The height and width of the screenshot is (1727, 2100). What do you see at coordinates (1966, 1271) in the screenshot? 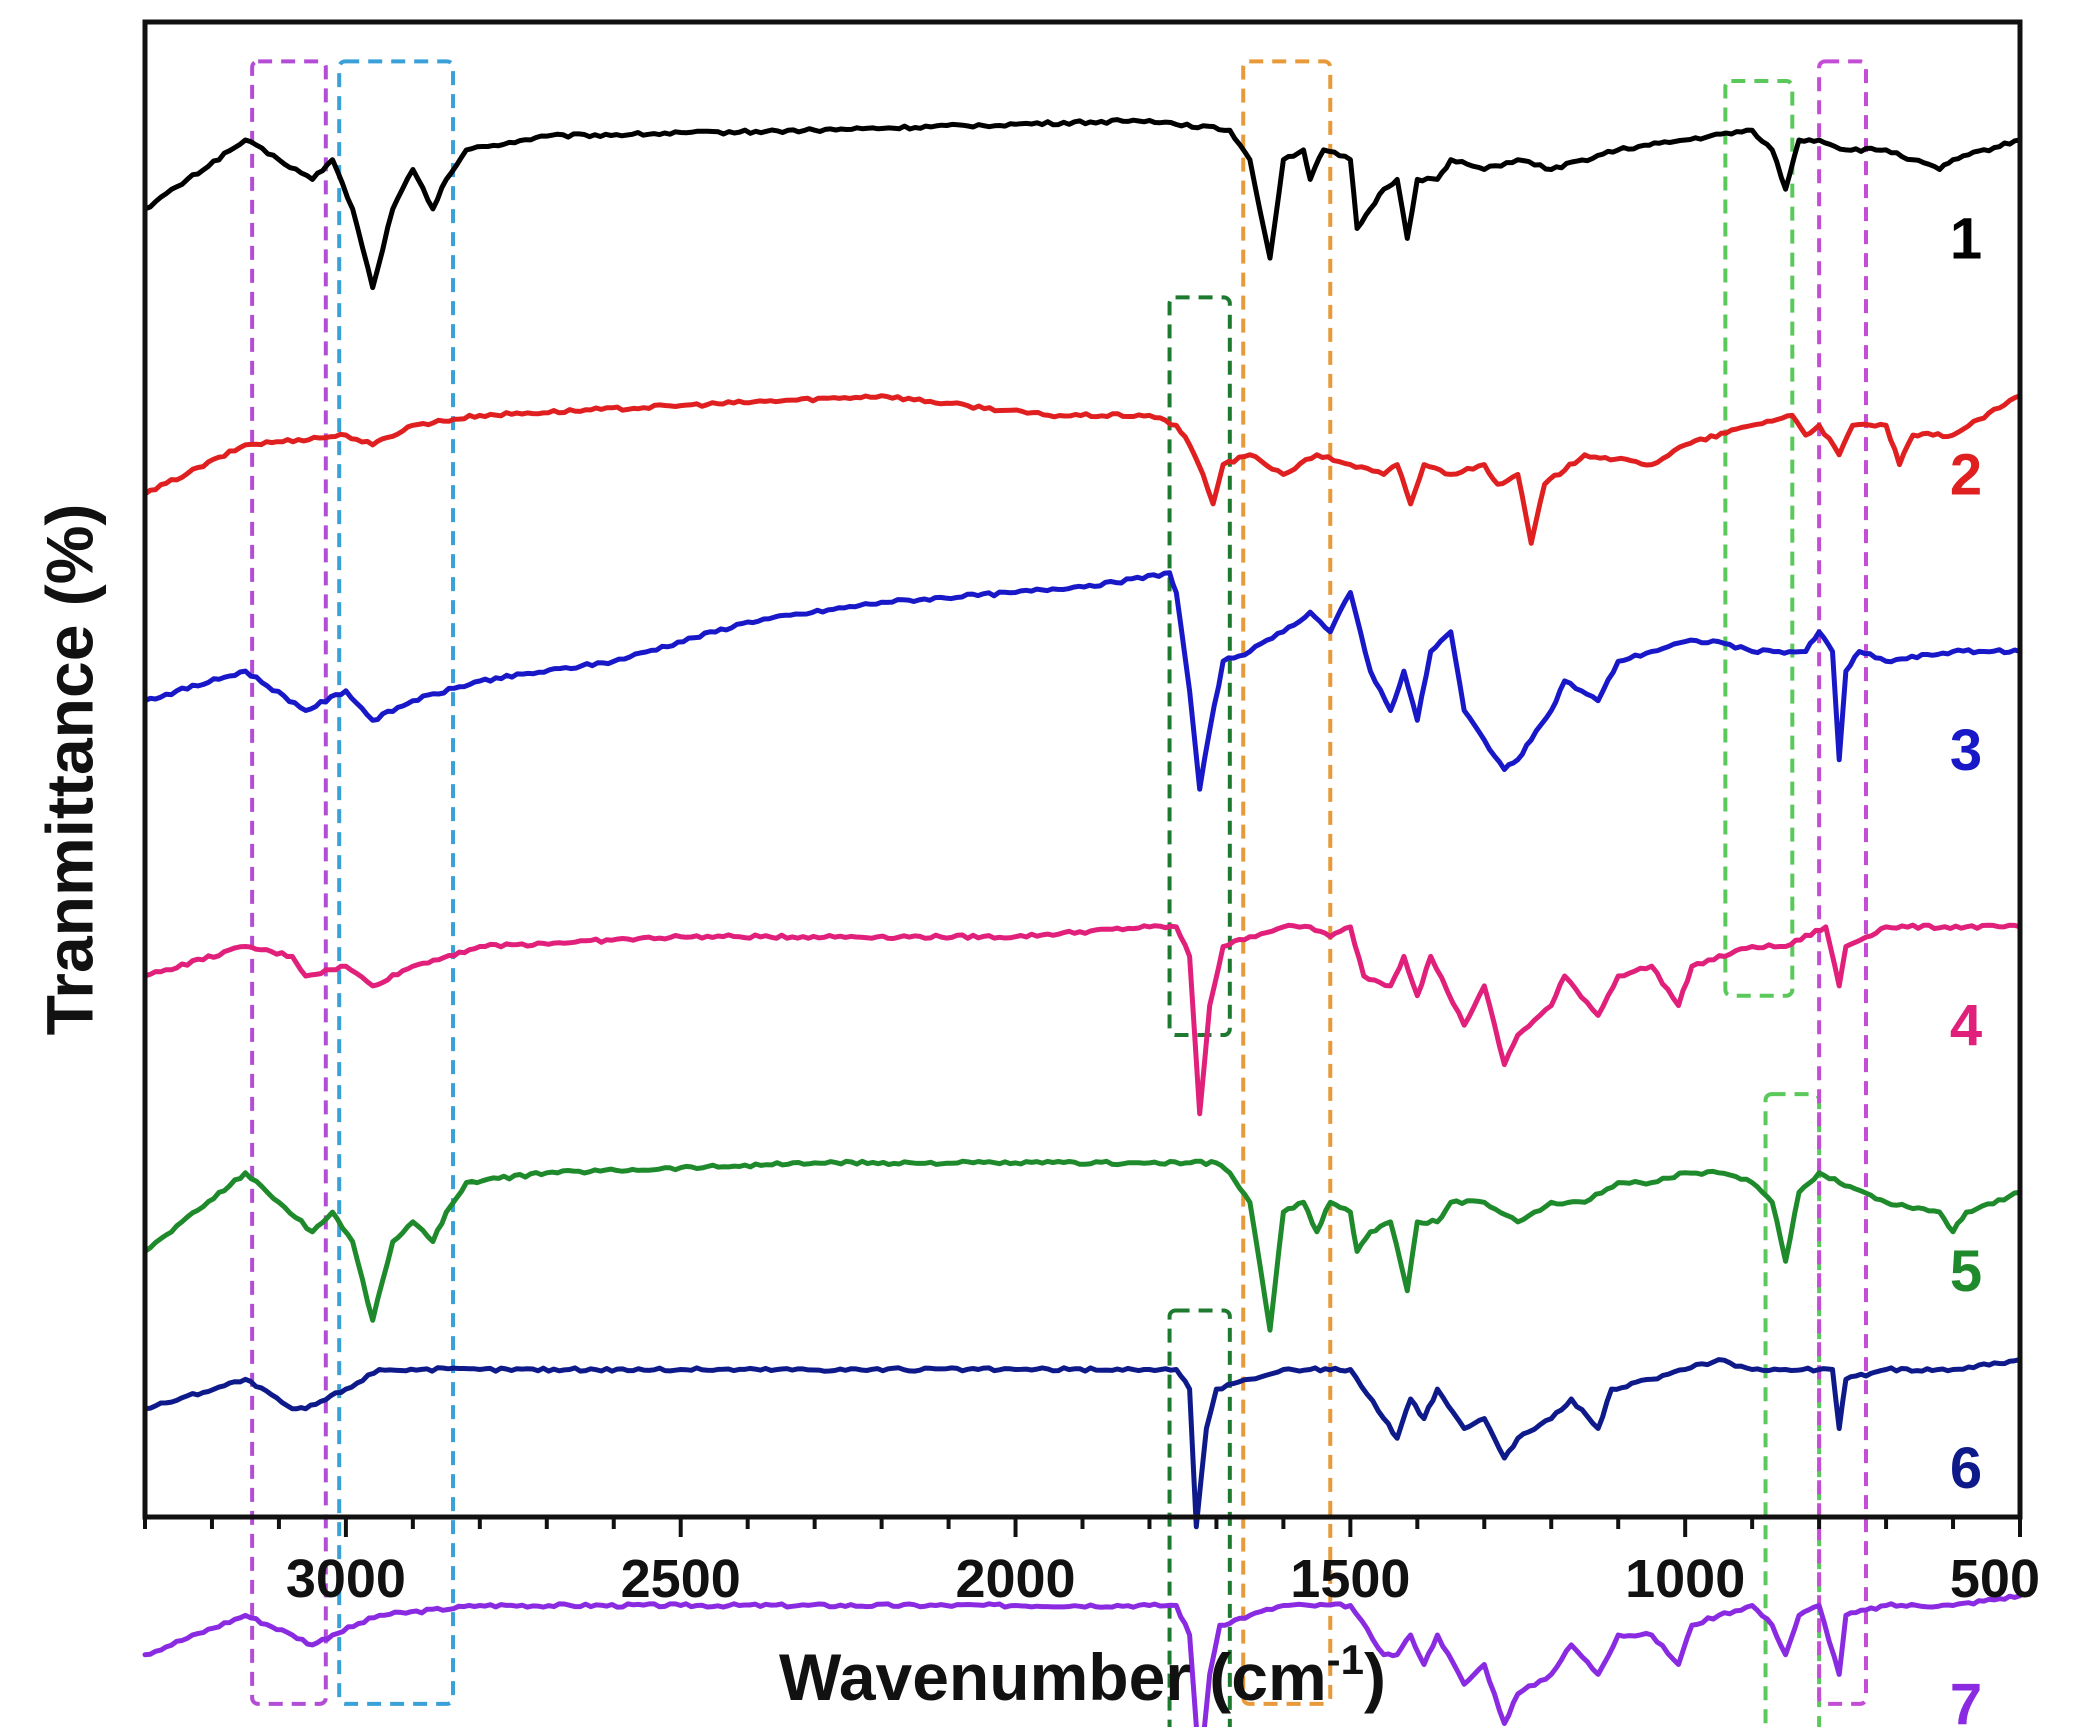
I see `series-label-5: 5` at bounding box center [1966, 1271].